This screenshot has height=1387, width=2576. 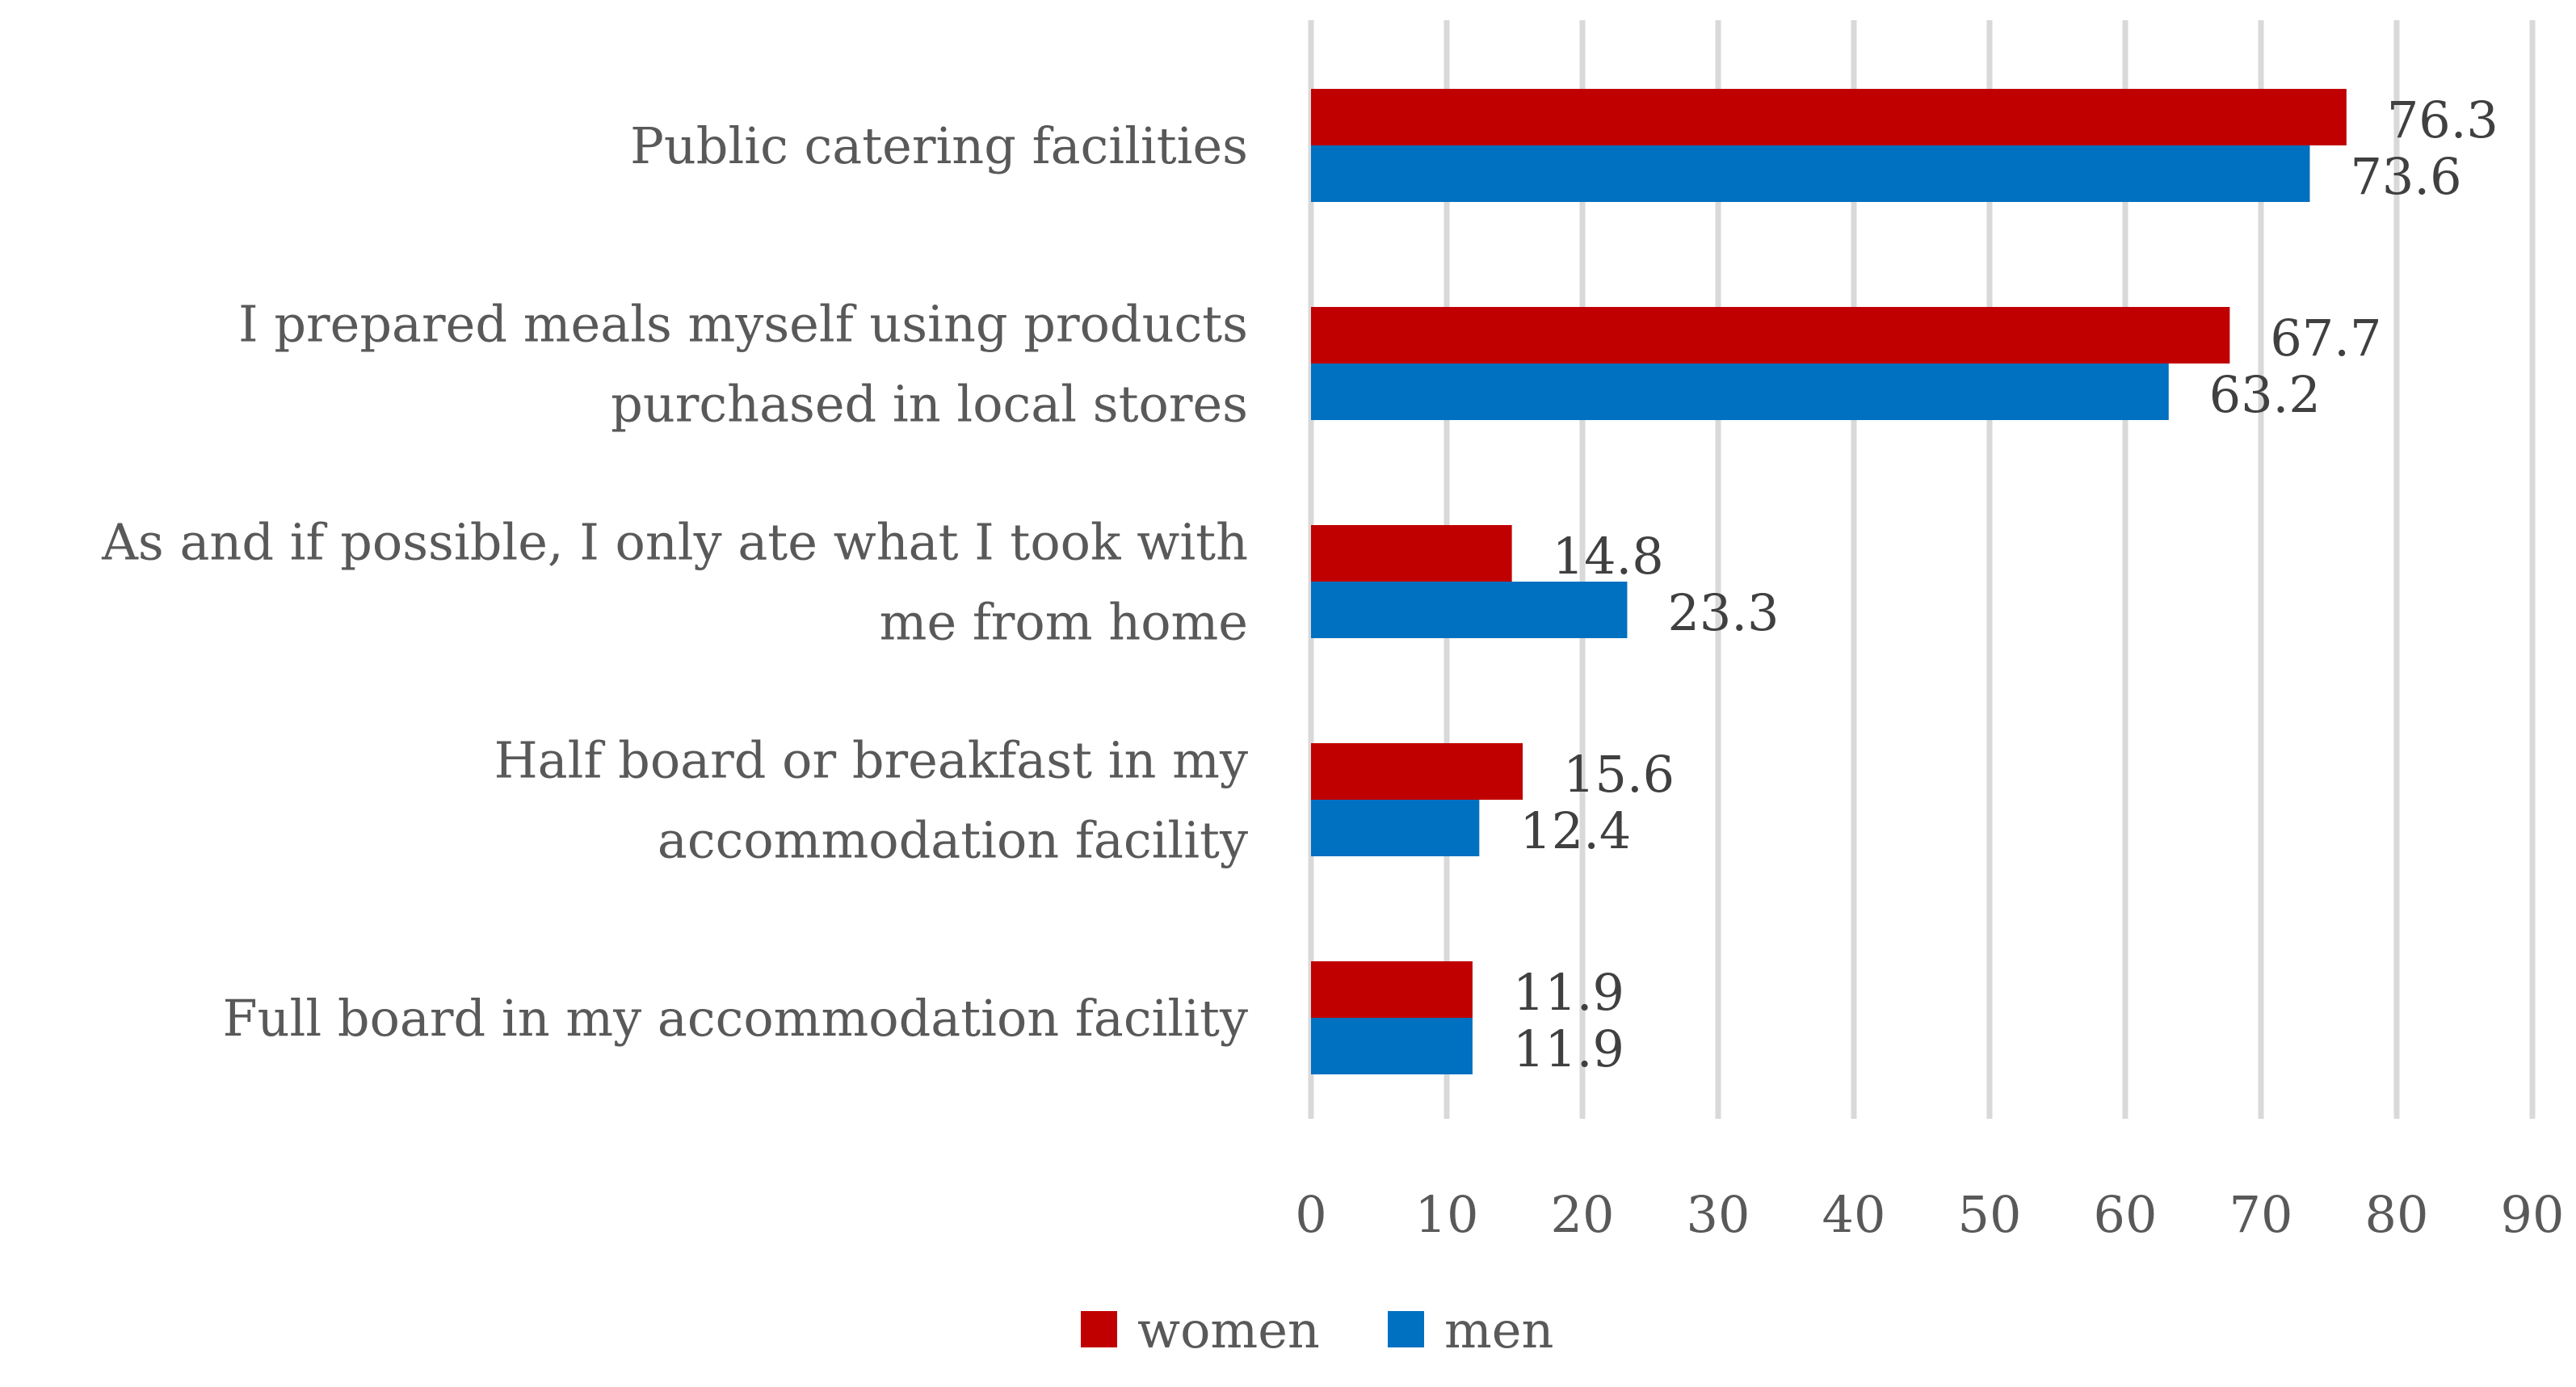 What do you see at coordinates (1619, 774) in the screenshot?
I see `data-label-women: 15.6` at bounding box center [1619, 774].